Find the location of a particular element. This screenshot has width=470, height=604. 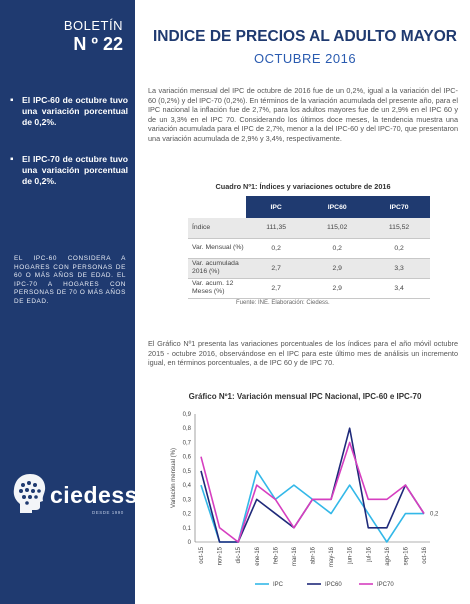

table-header-cell: IPC70 is located at coordinates (399, 207).